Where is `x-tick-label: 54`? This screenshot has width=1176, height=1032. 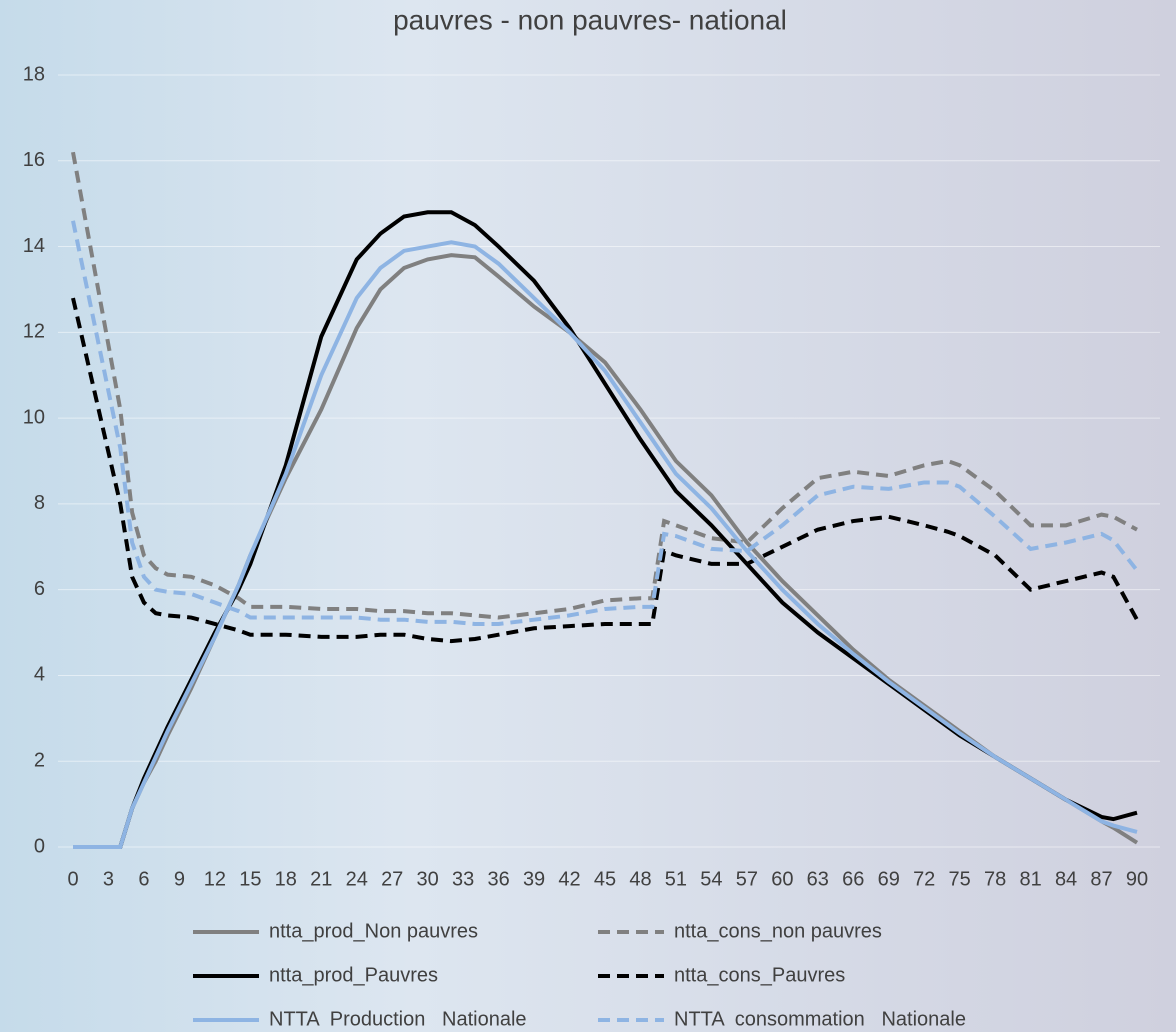
x-tick-label: 54 is located at coordinates (711, 879).